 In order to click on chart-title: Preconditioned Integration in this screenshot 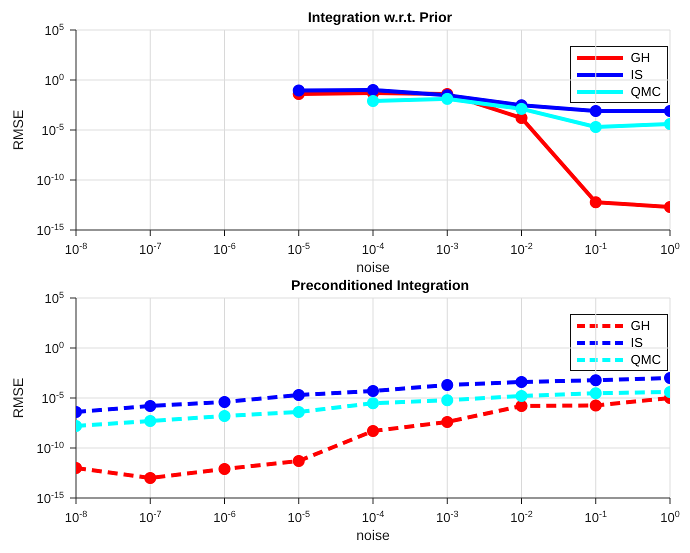, I will do `click(380, 285)`.